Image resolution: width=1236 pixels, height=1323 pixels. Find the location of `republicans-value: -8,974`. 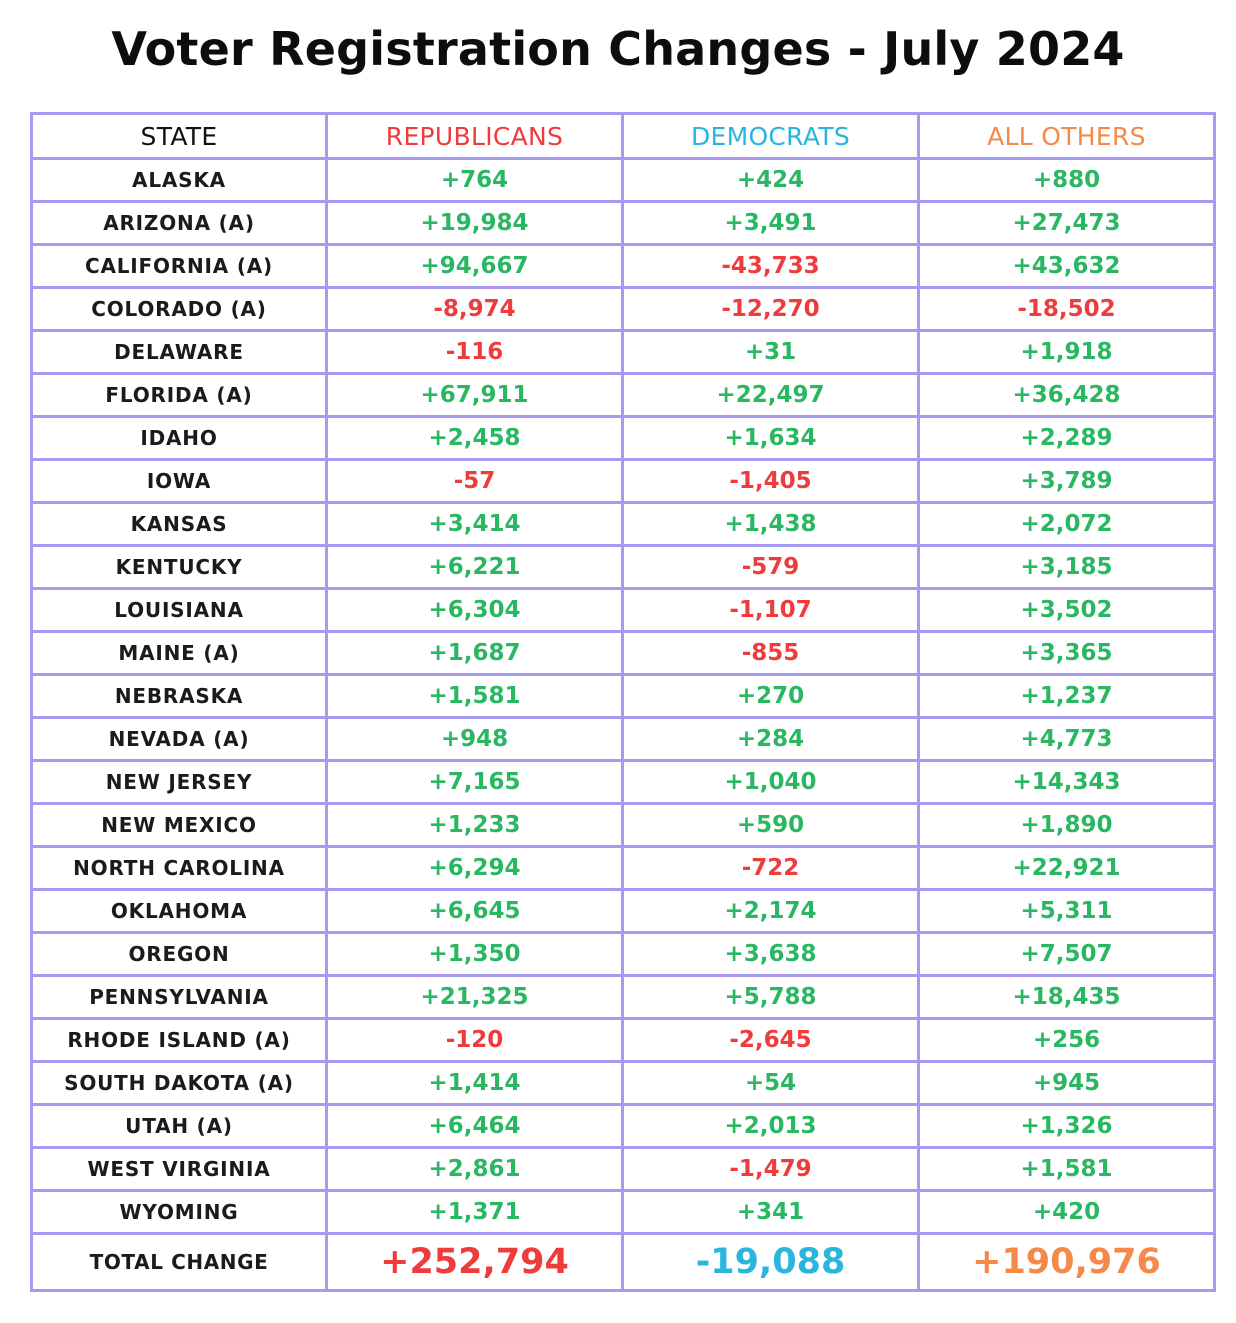

republicans-value: -8,974 is located at coordinates (474, 309).